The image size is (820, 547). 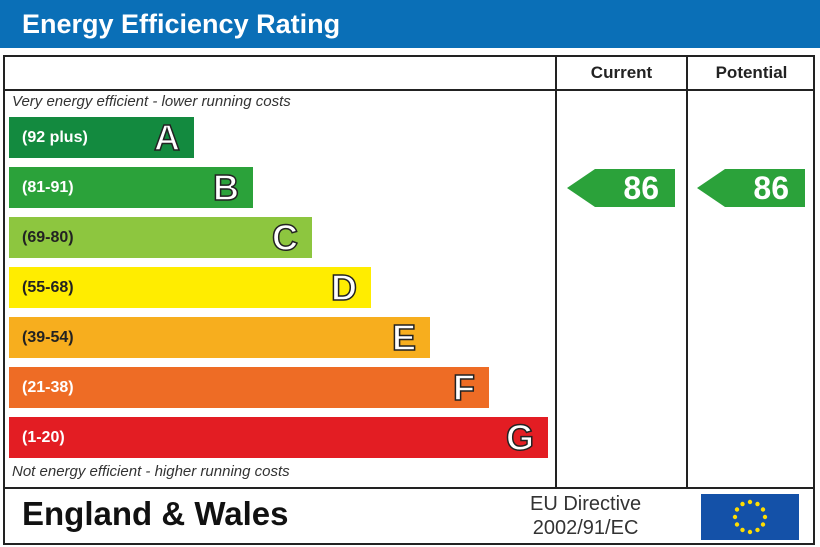 What do you see at coordinates (190, 287) in the screenshot?
I see `band-d: (55-68) D` at bounding box center [190, 287].